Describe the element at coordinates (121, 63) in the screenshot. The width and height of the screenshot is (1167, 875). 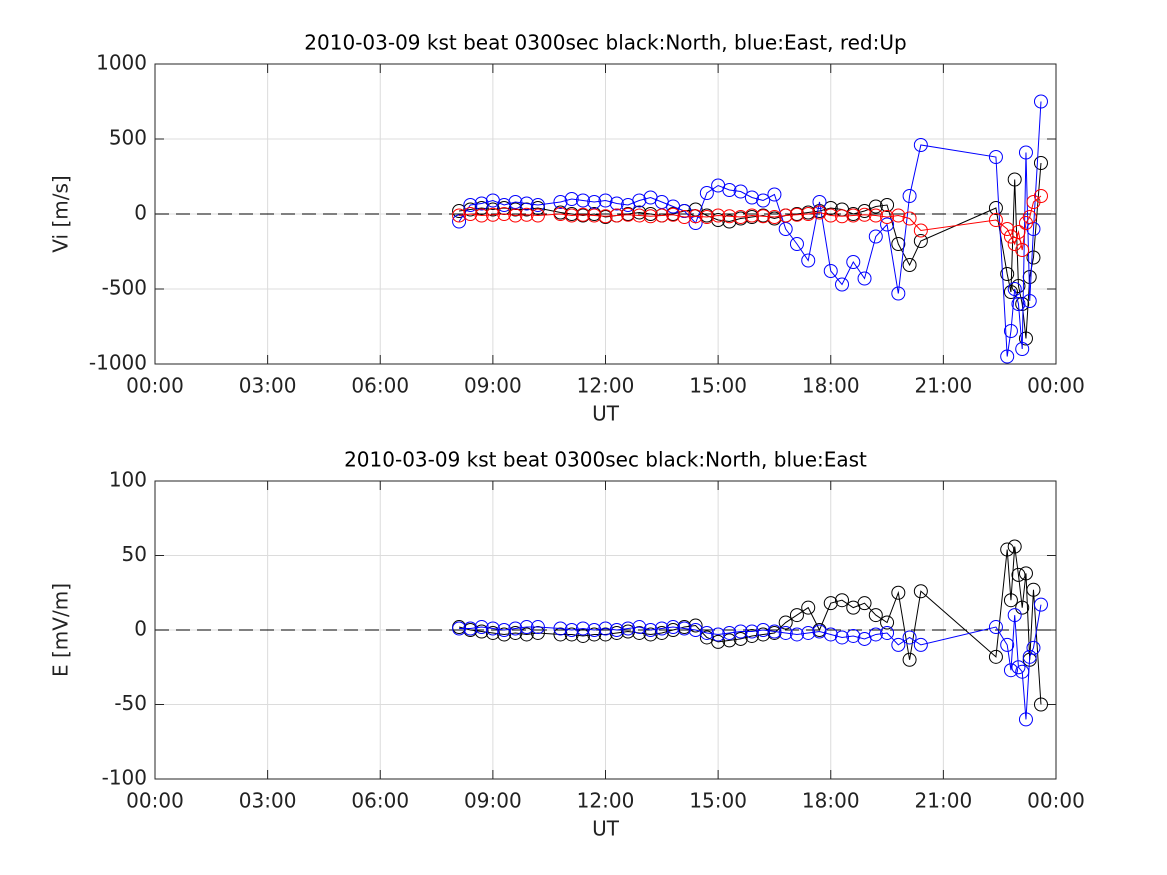
I see `y-tick-label: 1000` at that location.